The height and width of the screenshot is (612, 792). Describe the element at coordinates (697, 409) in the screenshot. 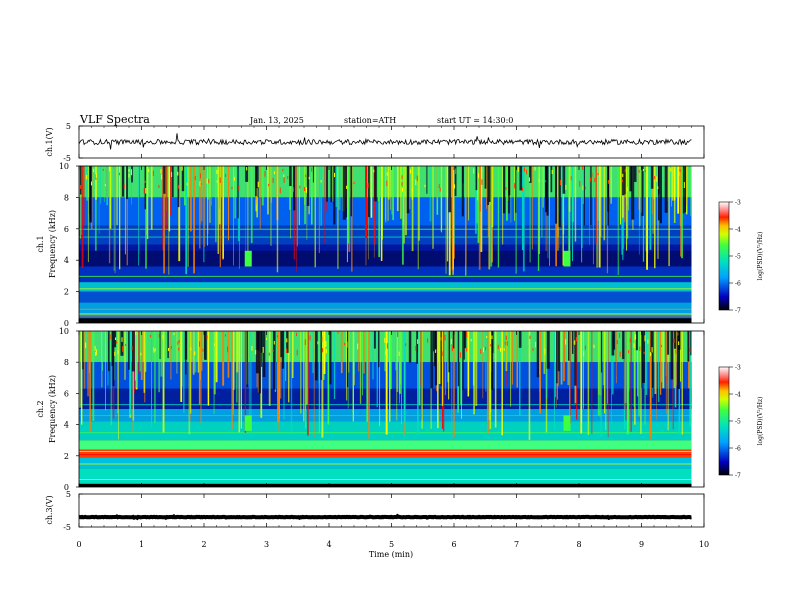

I see `spectrogram-nodata` at that location.